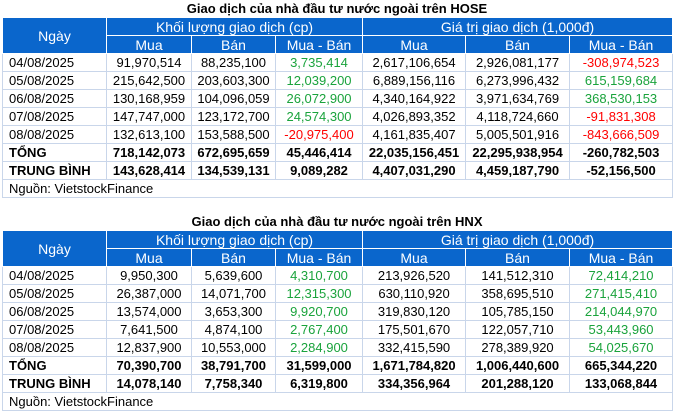  I want to click on cell: 3,971,634,769, so click(518, 98).